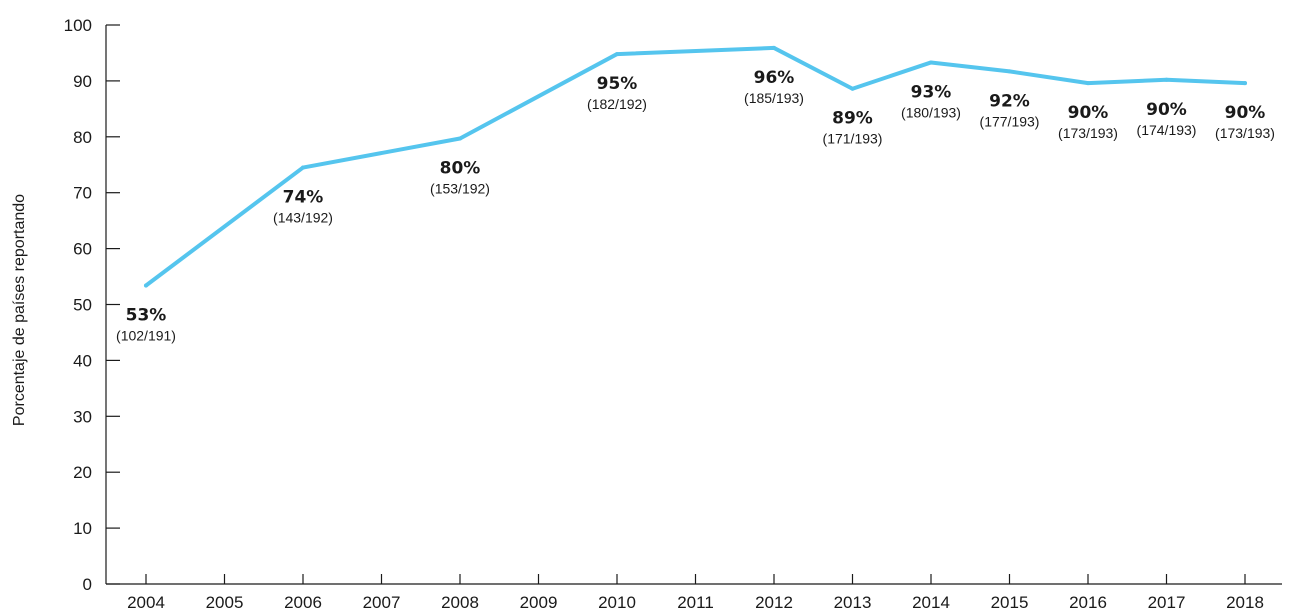  What do you see at coordinates (617, 84) in the screenshot?
I see `data-label-percent: 95%` at bounding box center [617, 84].